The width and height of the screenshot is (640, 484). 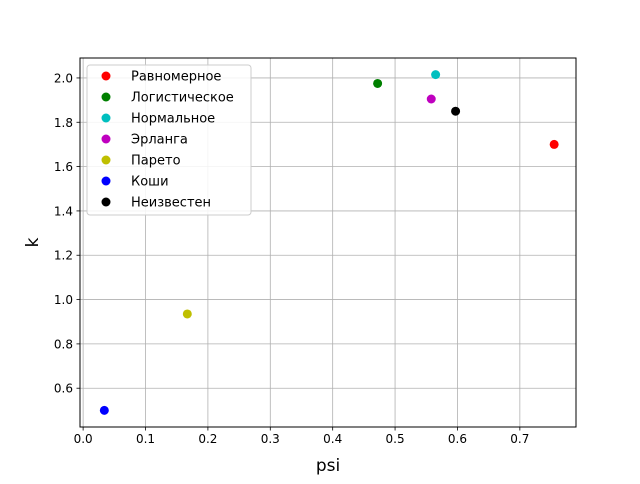 I want to click on y-axis-label: k, so click(x=33, y=242).